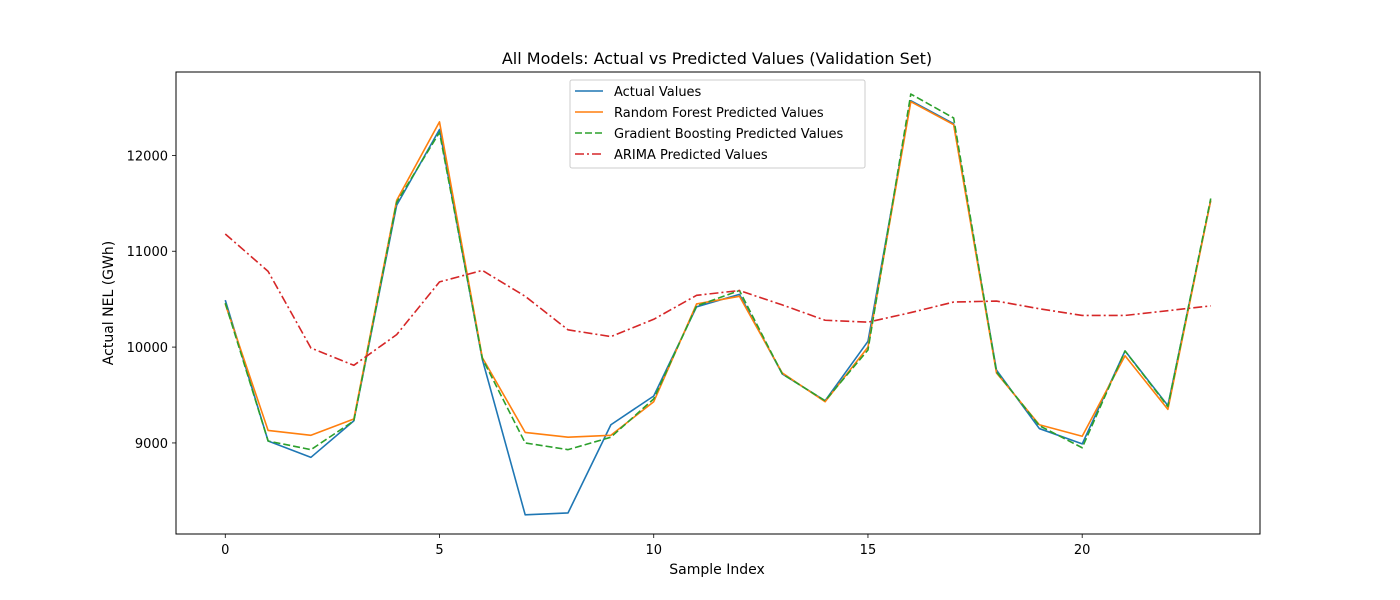  Describe the element at coordinates (109, 303) in the screenshot. I see `y-axis-label: Actual NEL (GWh)` at that location.